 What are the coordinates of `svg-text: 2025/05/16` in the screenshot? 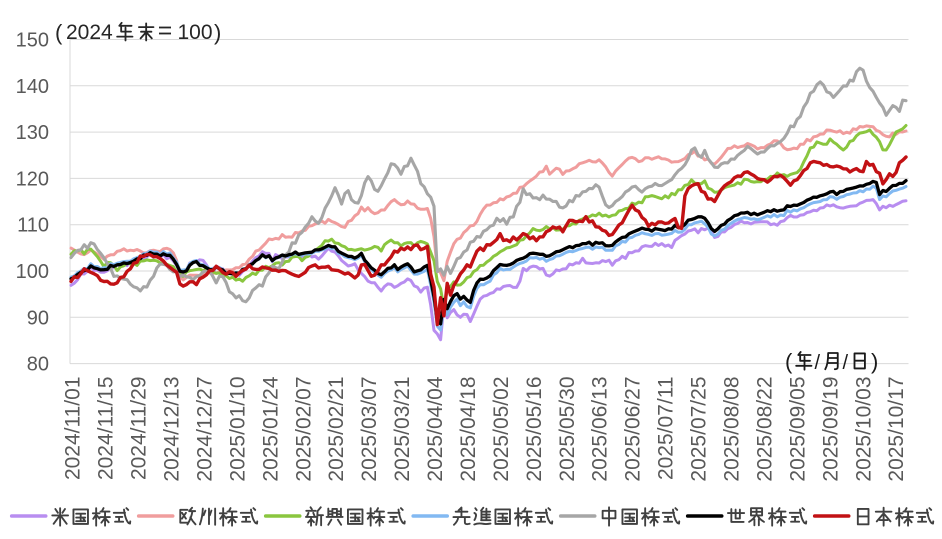 It's located at (534, 429).